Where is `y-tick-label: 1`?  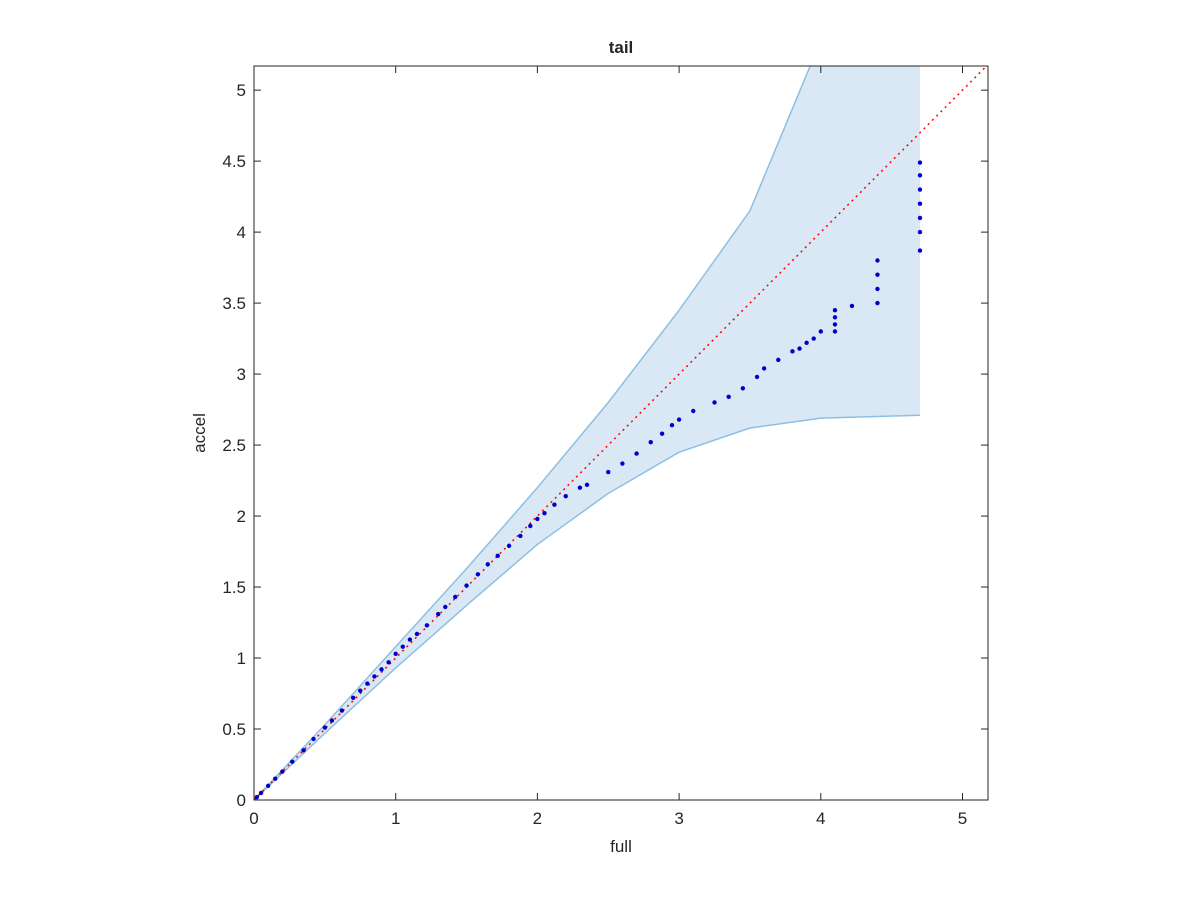
y-tick-label: 1 is located at coordinates (241, 658).